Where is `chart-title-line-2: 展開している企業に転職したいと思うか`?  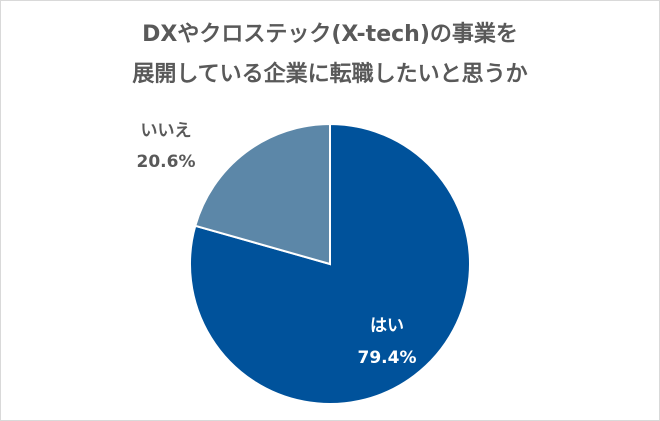 chart-title-line-2: 展開している企業に転職したいと思うか is located at coordinates (330, 74).